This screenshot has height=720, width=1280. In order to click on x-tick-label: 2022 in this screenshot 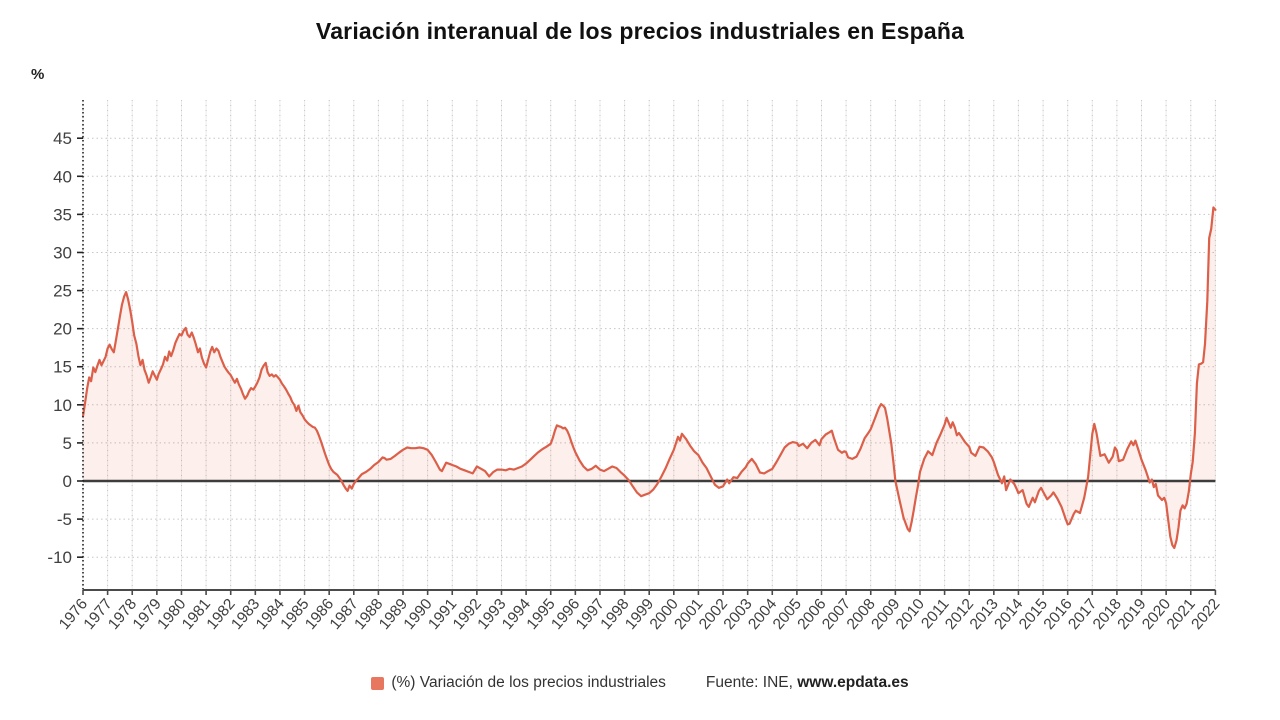, I will do `click(1205, 614)`.